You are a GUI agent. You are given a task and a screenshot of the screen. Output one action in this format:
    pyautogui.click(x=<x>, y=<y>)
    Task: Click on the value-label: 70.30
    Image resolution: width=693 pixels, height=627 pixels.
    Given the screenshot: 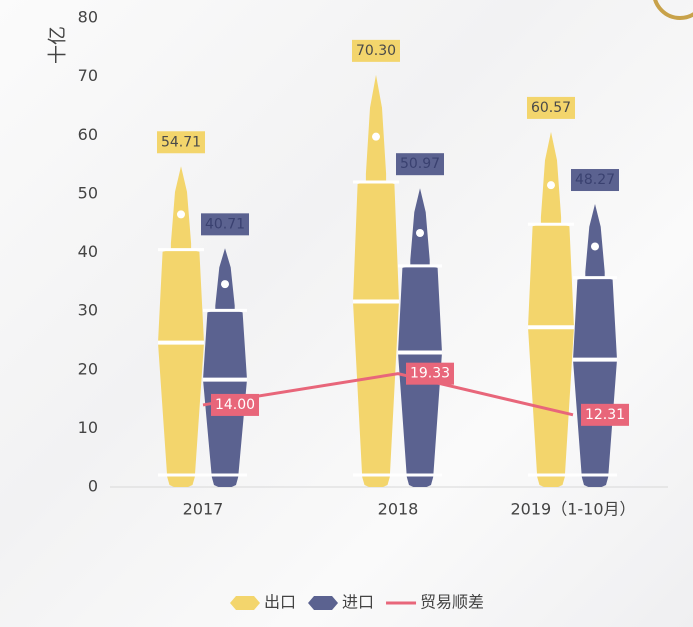 What is the action you would take?
    pyautogui.click(x=376, y=51)
    